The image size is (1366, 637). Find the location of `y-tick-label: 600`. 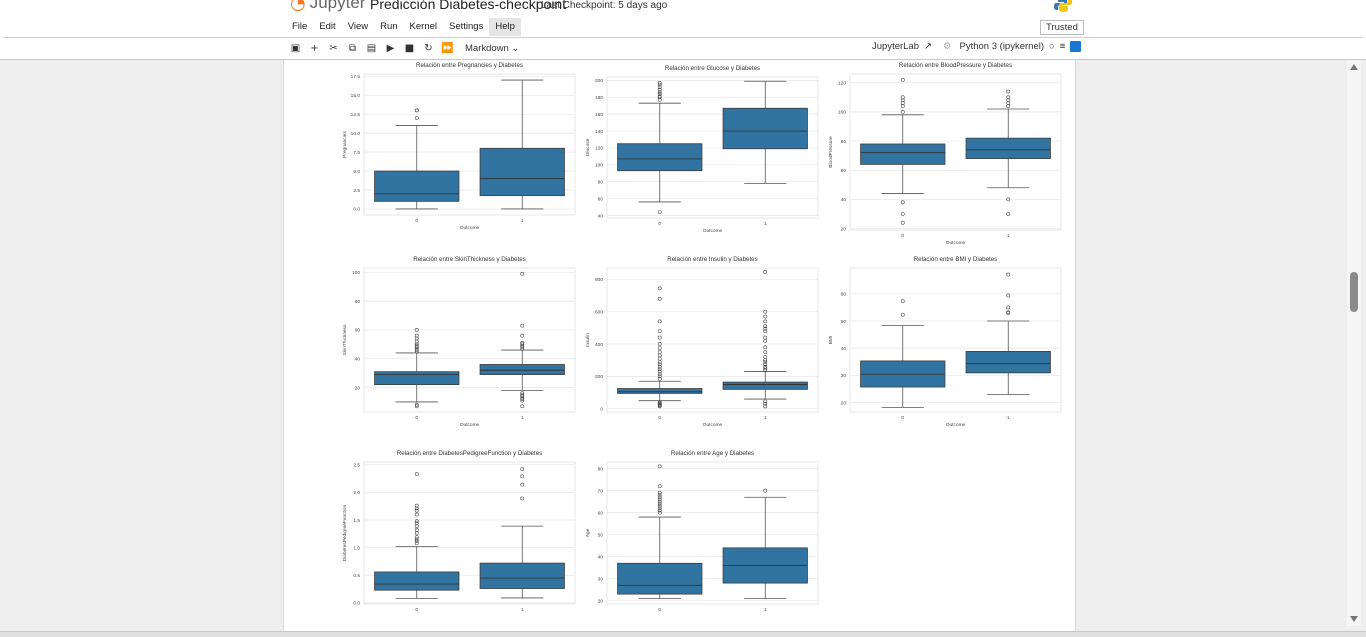

y-tick-label: 600 is located at coordinates (599, 312).